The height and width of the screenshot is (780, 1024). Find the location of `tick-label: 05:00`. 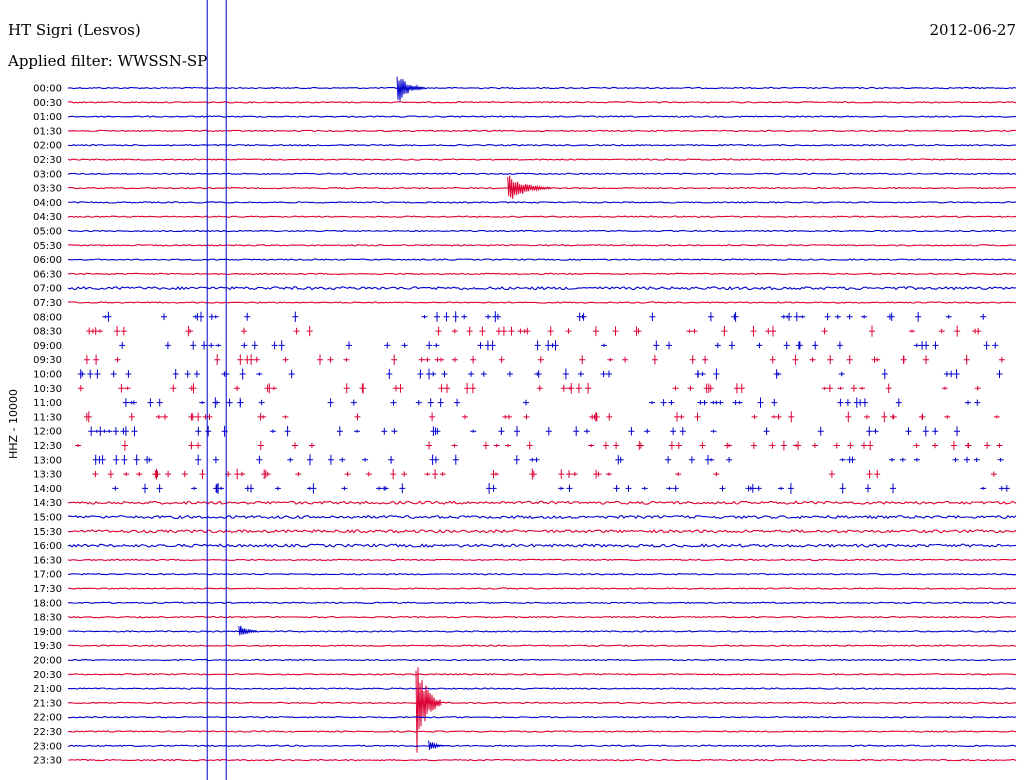

tick-label: 05:00 is located at coordinates (47, 232).